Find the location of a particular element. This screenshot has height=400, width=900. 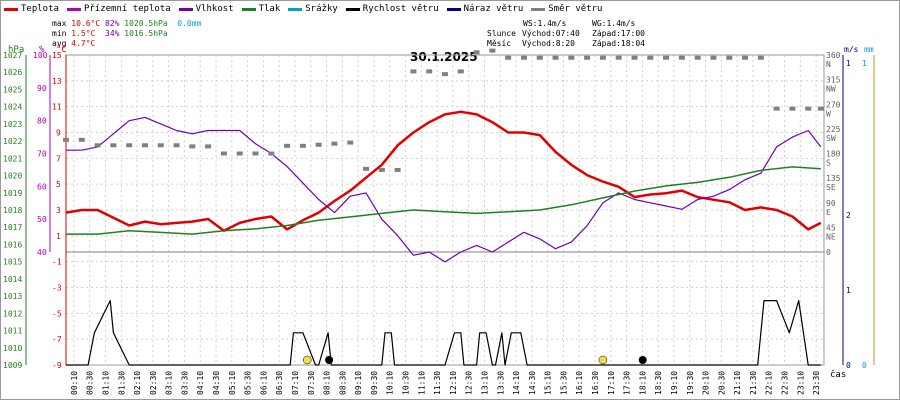

x-tick-label: 13:10 is located at coordinates (484, 383).